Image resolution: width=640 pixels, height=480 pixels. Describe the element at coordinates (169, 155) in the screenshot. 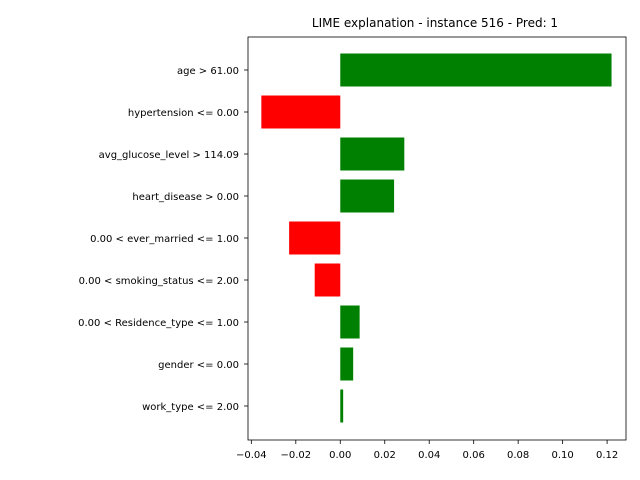

I see `y-tick-label: avg_glucose_level > 114.09` at that location.